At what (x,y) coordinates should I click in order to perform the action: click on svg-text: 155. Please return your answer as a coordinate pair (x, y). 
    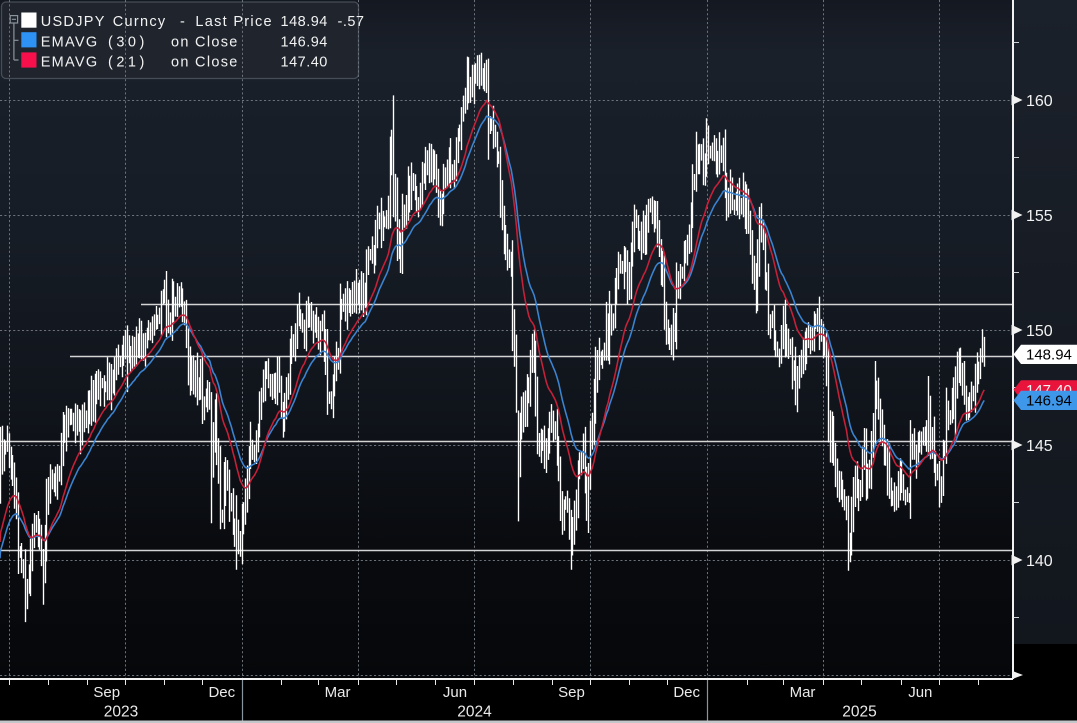
    Looking at the image, I should click on (1039, 216).